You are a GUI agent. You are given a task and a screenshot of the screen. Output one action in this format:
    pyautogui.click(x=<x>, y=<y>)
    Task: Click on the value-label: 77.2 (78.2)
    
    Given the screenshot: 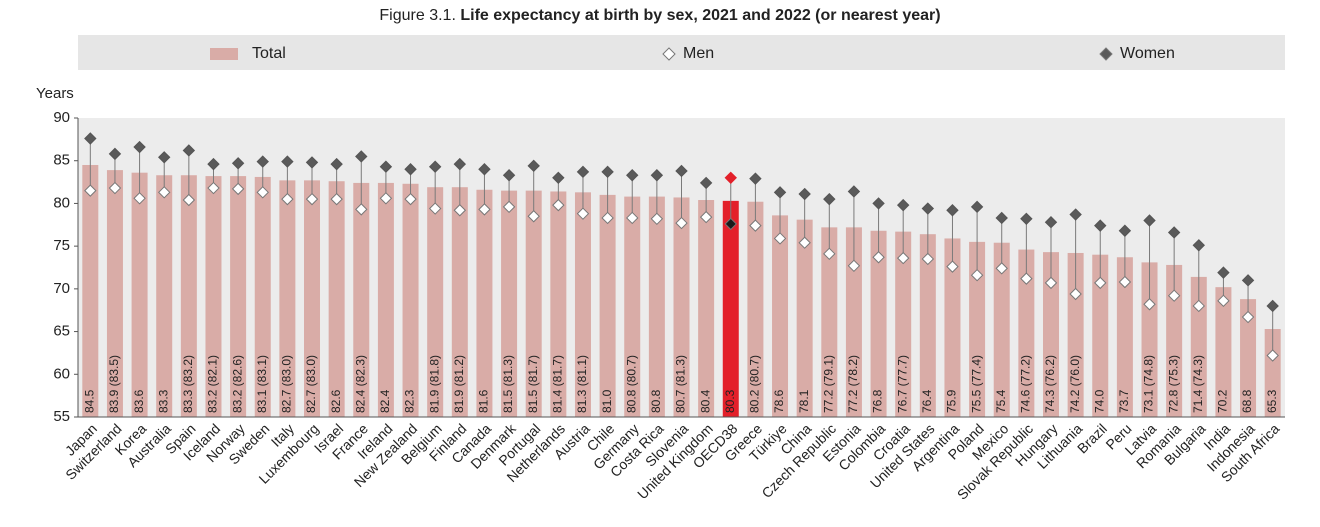 What is the action you would take?
    pyautogui.click(x=853, y=384)
    